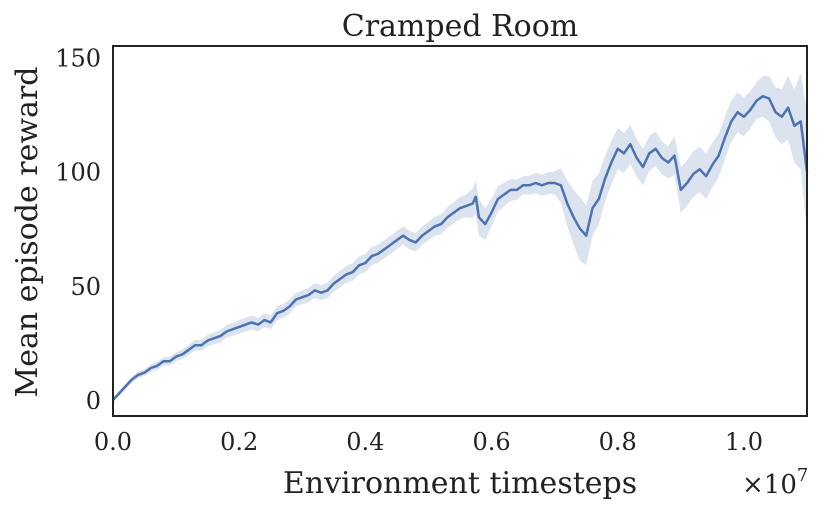 The width and height of the screenshot is (830, 516). I want to click on x-tick-label: 0.6, so click(491, 442).